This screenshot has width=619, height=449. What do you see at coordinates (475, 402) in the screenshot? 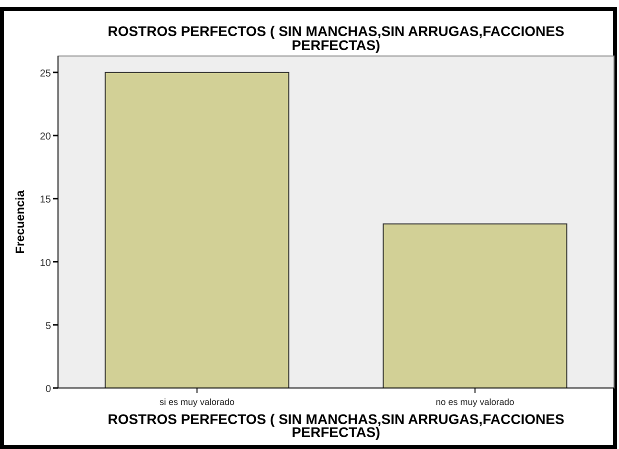
I see `x-tick-label: no es muy valorado` at bounding box center [475, 402].